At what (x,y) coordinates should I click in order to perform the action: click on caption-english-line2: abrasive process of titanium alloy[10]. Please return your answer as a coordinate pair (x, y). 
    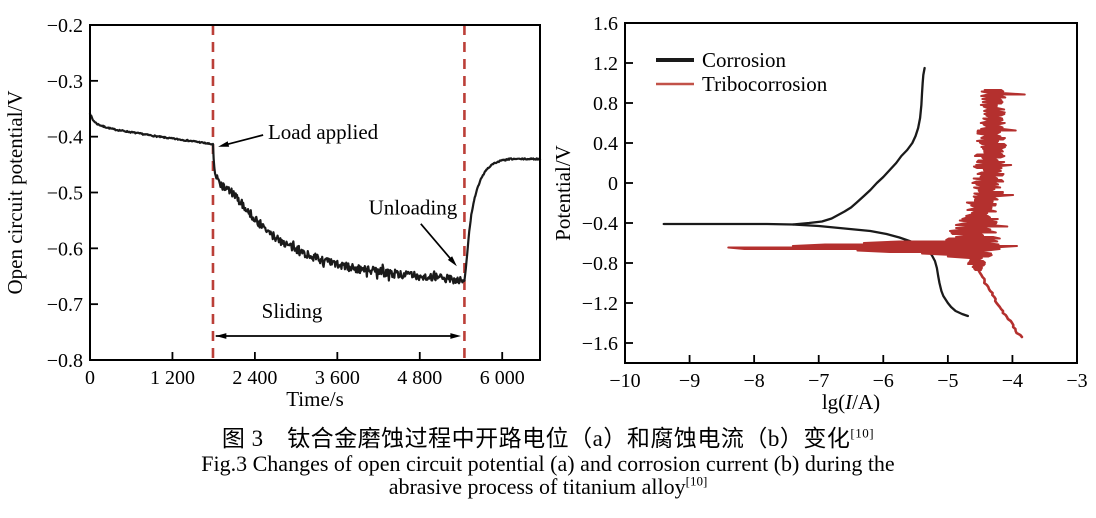
    Looking at the image, I should click on (548, 486).